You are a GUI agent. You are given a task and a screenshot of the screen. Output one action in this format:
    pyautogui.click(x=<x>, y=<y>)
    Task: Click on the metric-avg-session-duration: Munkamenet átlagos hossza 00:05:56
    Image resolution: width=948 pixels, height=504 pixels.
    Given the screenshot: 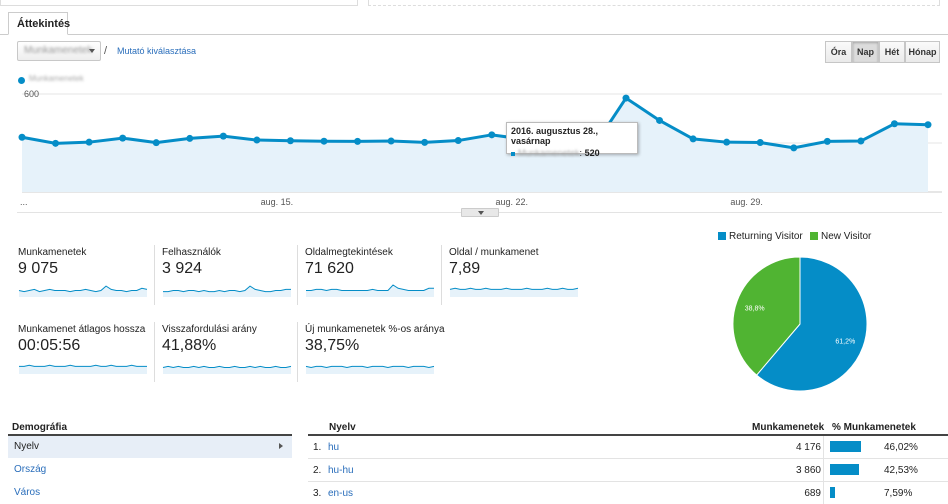 What is the action you would take?
    pyautogui.click(x=88, y=352)
    